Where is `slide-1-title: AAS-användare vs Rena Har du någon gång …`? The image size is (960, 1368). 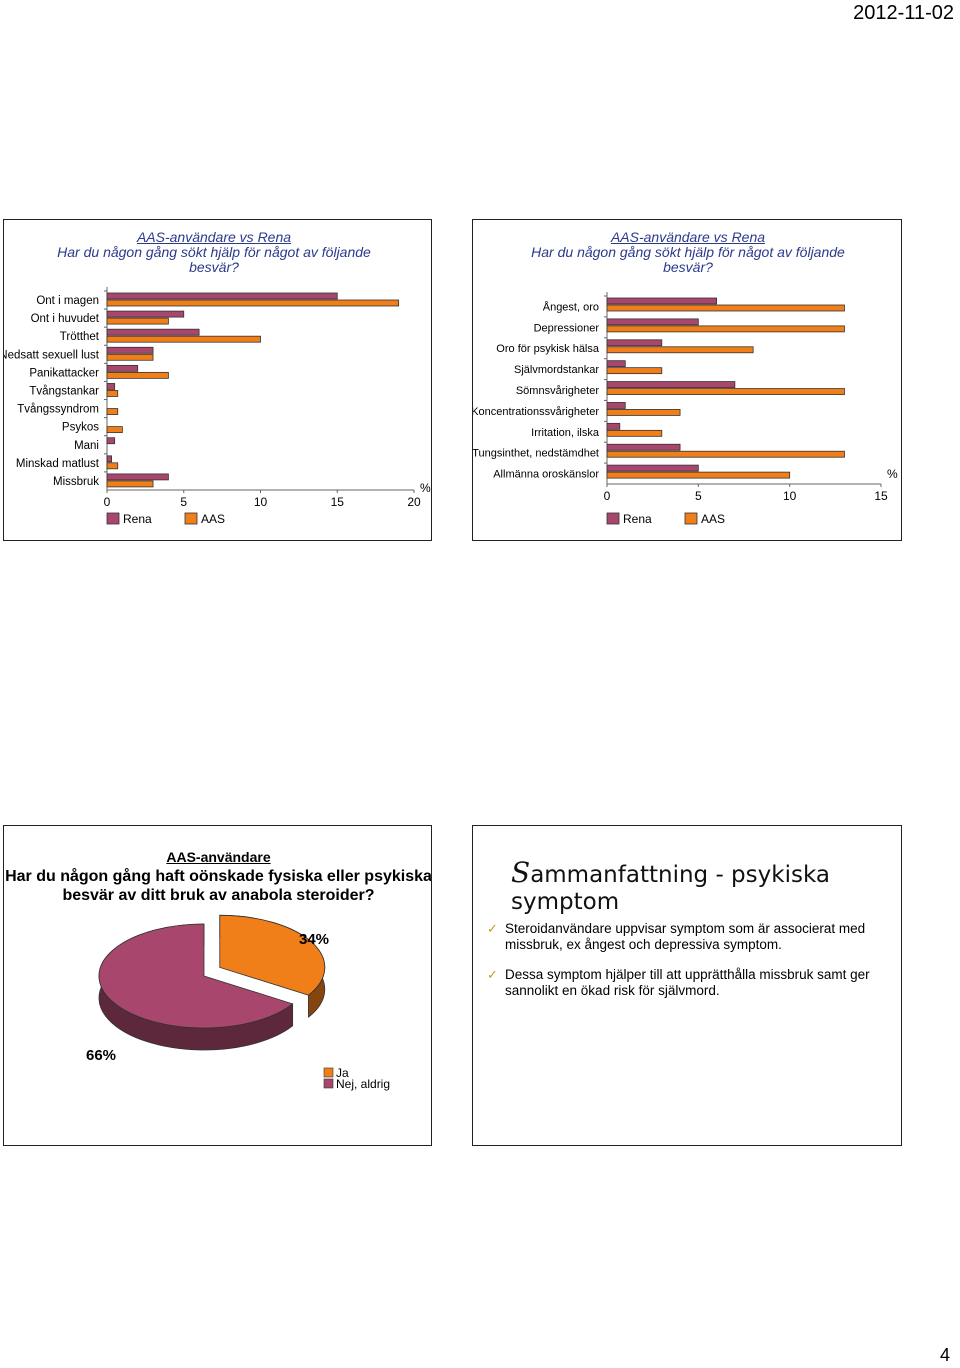 slide-1-title: AAS-användare vs Rena Har du någon gång … is located at coordinates (214, 252).